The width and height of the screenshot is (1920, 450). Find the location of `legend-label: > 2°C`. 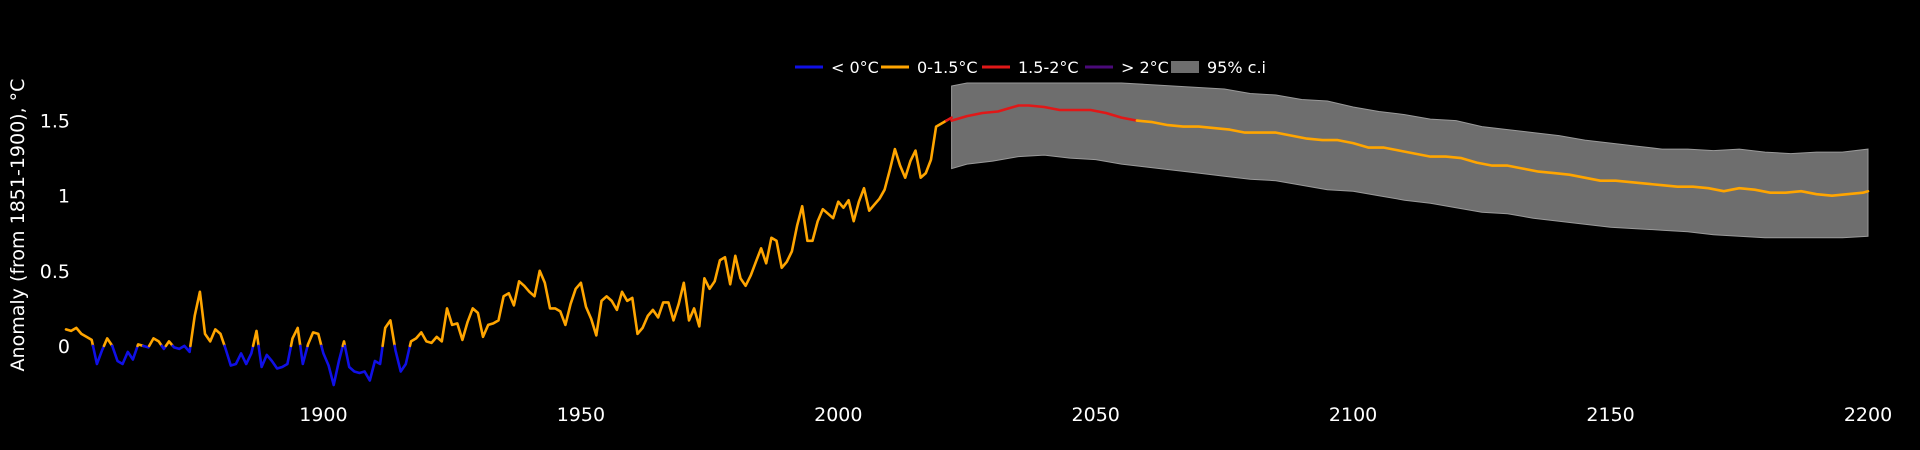

legend-label: > 2°C is located at coordinates (1145, 67).